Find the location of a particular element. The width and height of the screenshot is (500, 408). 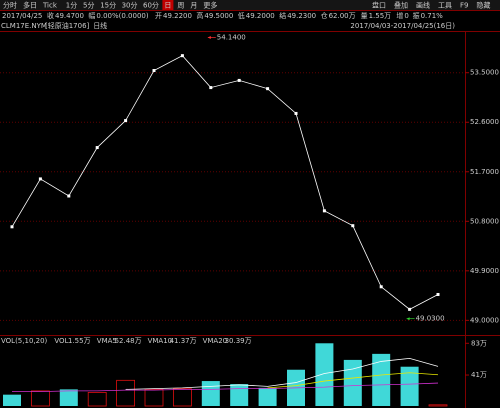

quote-label: 振 is located at coordinates (416, 15).